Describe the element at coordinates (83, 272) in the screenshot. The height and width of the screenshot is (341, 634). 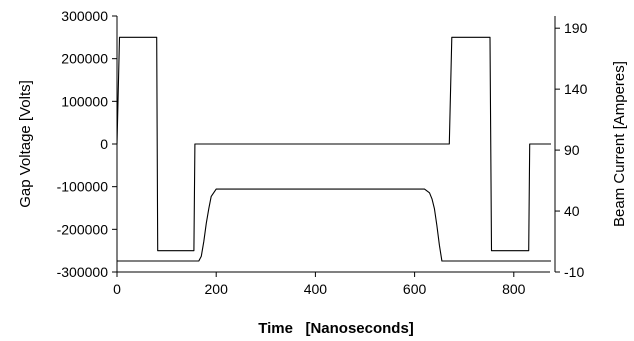
I see `y-tick-label: -300000` at that location.